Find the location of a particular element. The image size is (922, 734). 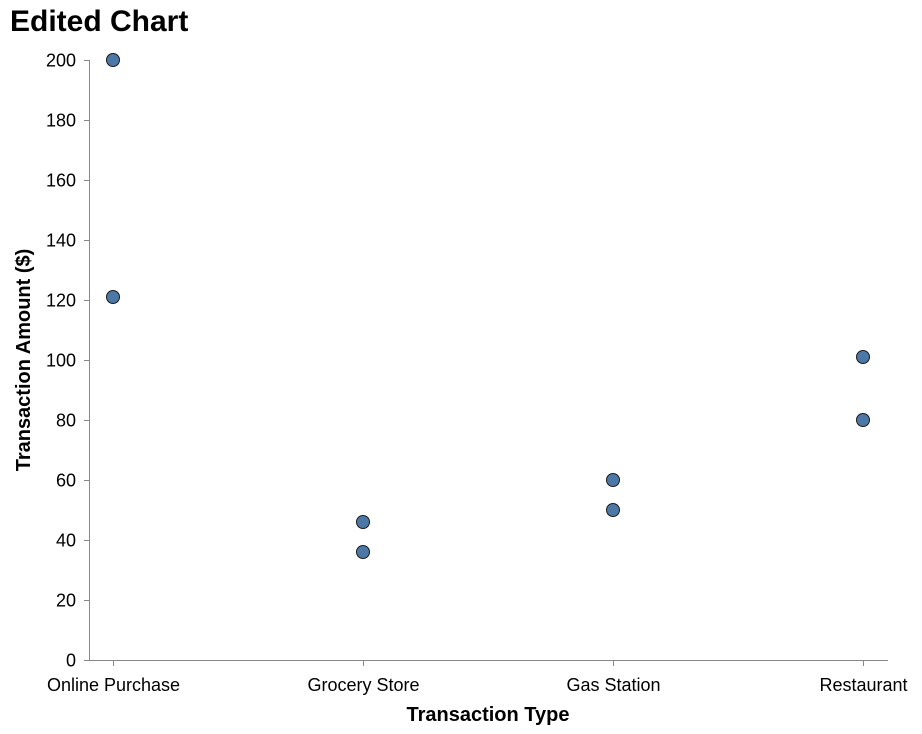

y-tick-label: 200 is located at coordinates (61, 61).